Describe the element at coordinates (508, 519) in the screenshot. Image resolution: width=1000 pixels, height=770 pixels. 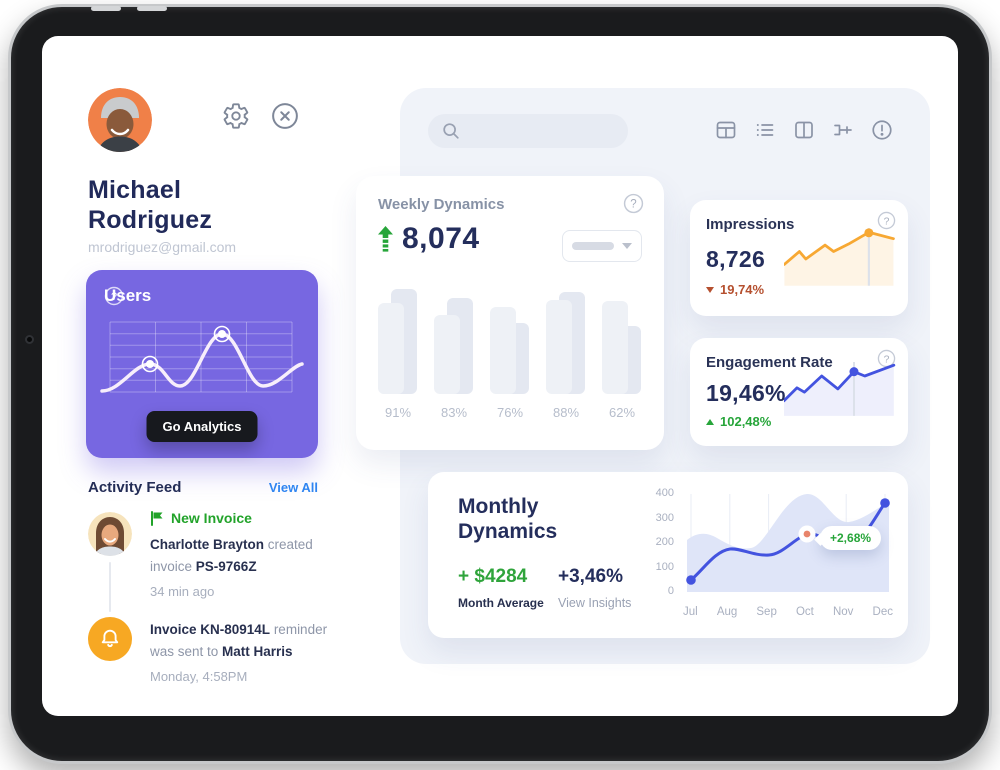
I see `monthly-title: Monthly Dynamics` at that location.